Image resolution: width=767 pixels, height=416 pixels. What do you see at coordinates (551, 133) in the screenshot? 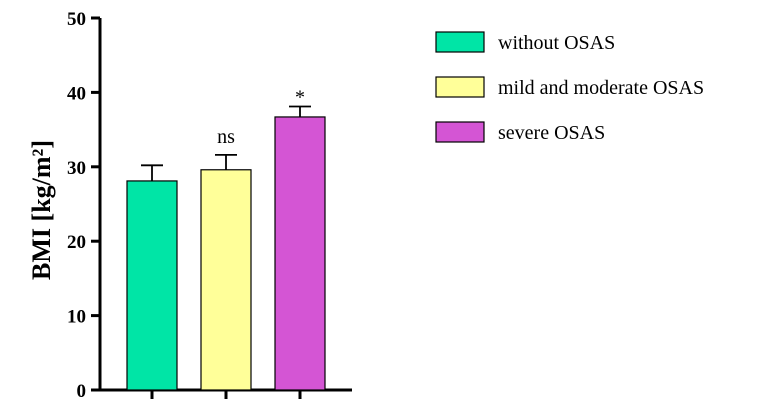
I see `legend-label: severe OSAS` at bounding box center [551, 133].